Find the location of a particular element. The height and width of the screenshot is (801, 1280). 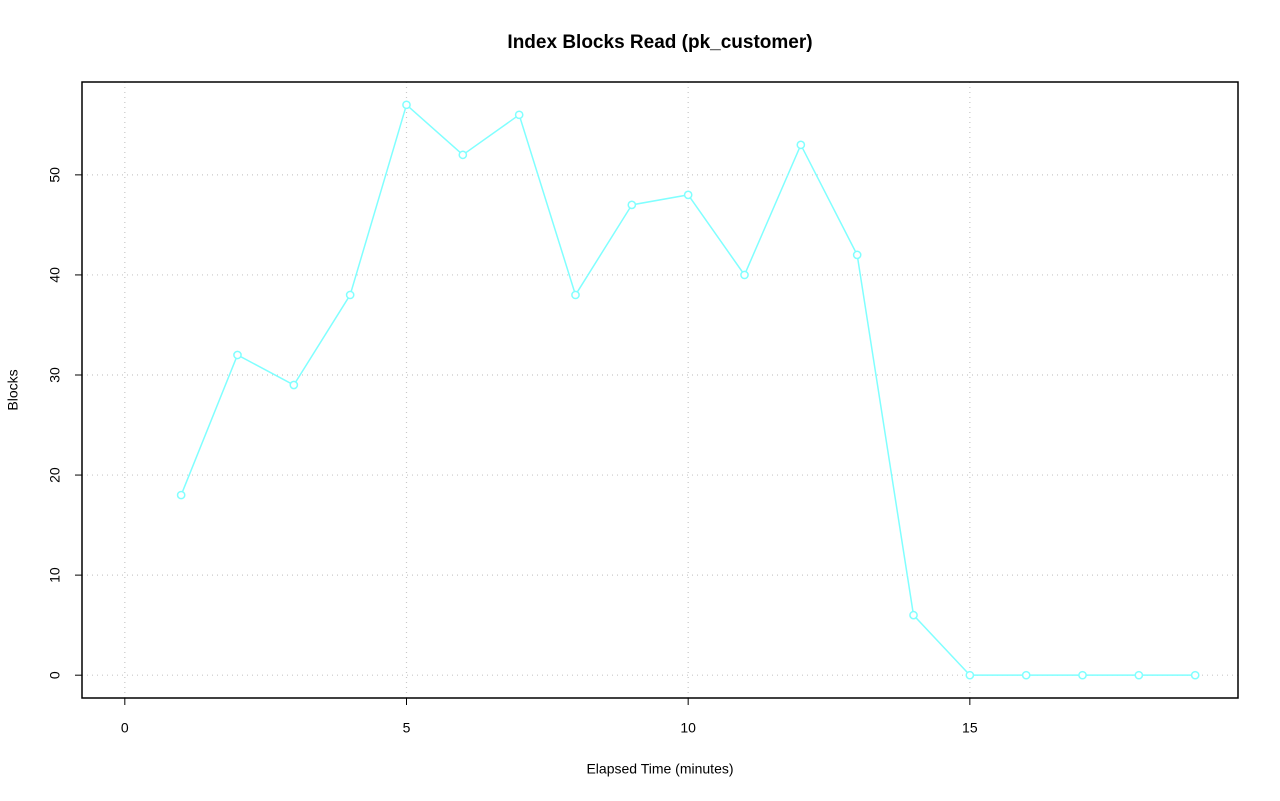

chart-title: Index Blocks Read (pk_customer) is located at coordinates (659, 42).